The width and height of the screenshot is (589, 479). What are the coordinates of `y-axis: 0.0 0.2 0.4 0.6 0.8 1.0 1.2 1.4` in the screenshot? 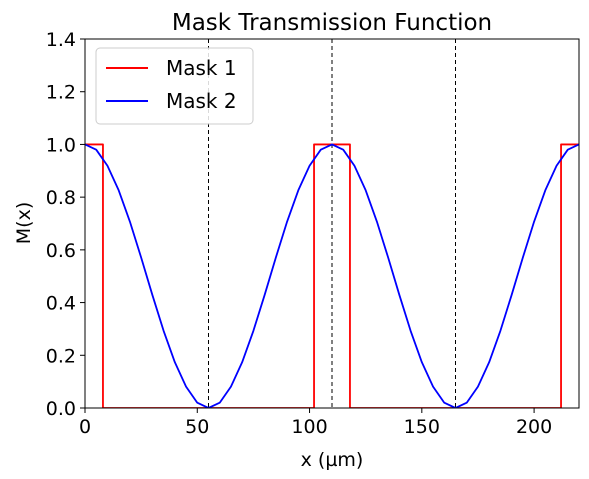 It's located at (65, 224).